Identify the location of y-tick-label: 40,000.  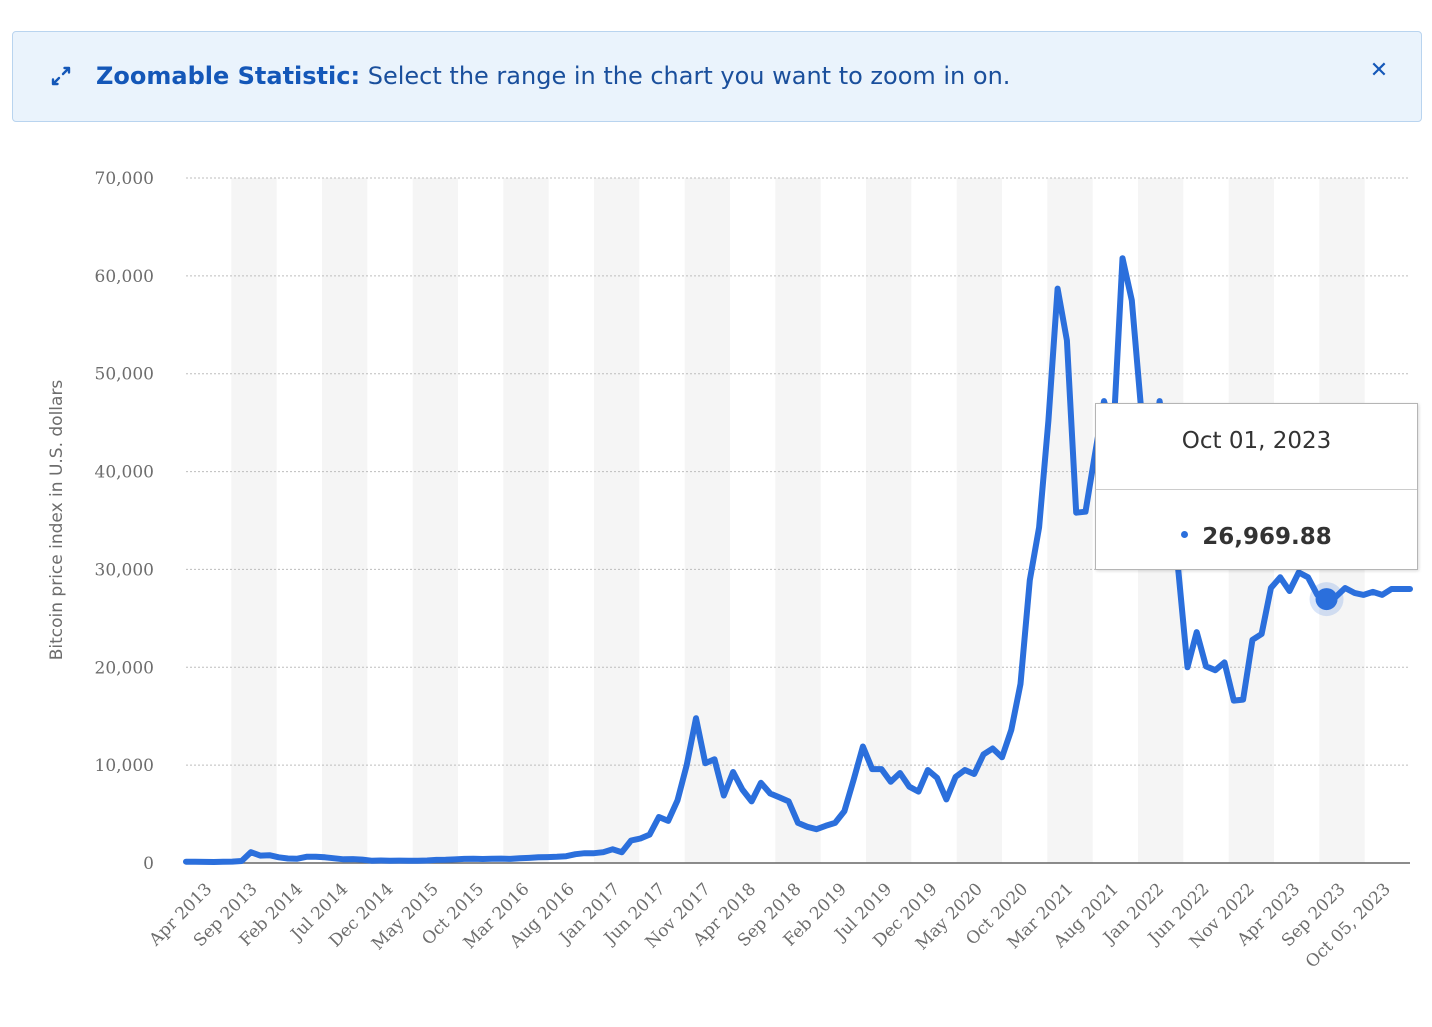
(124, 473).